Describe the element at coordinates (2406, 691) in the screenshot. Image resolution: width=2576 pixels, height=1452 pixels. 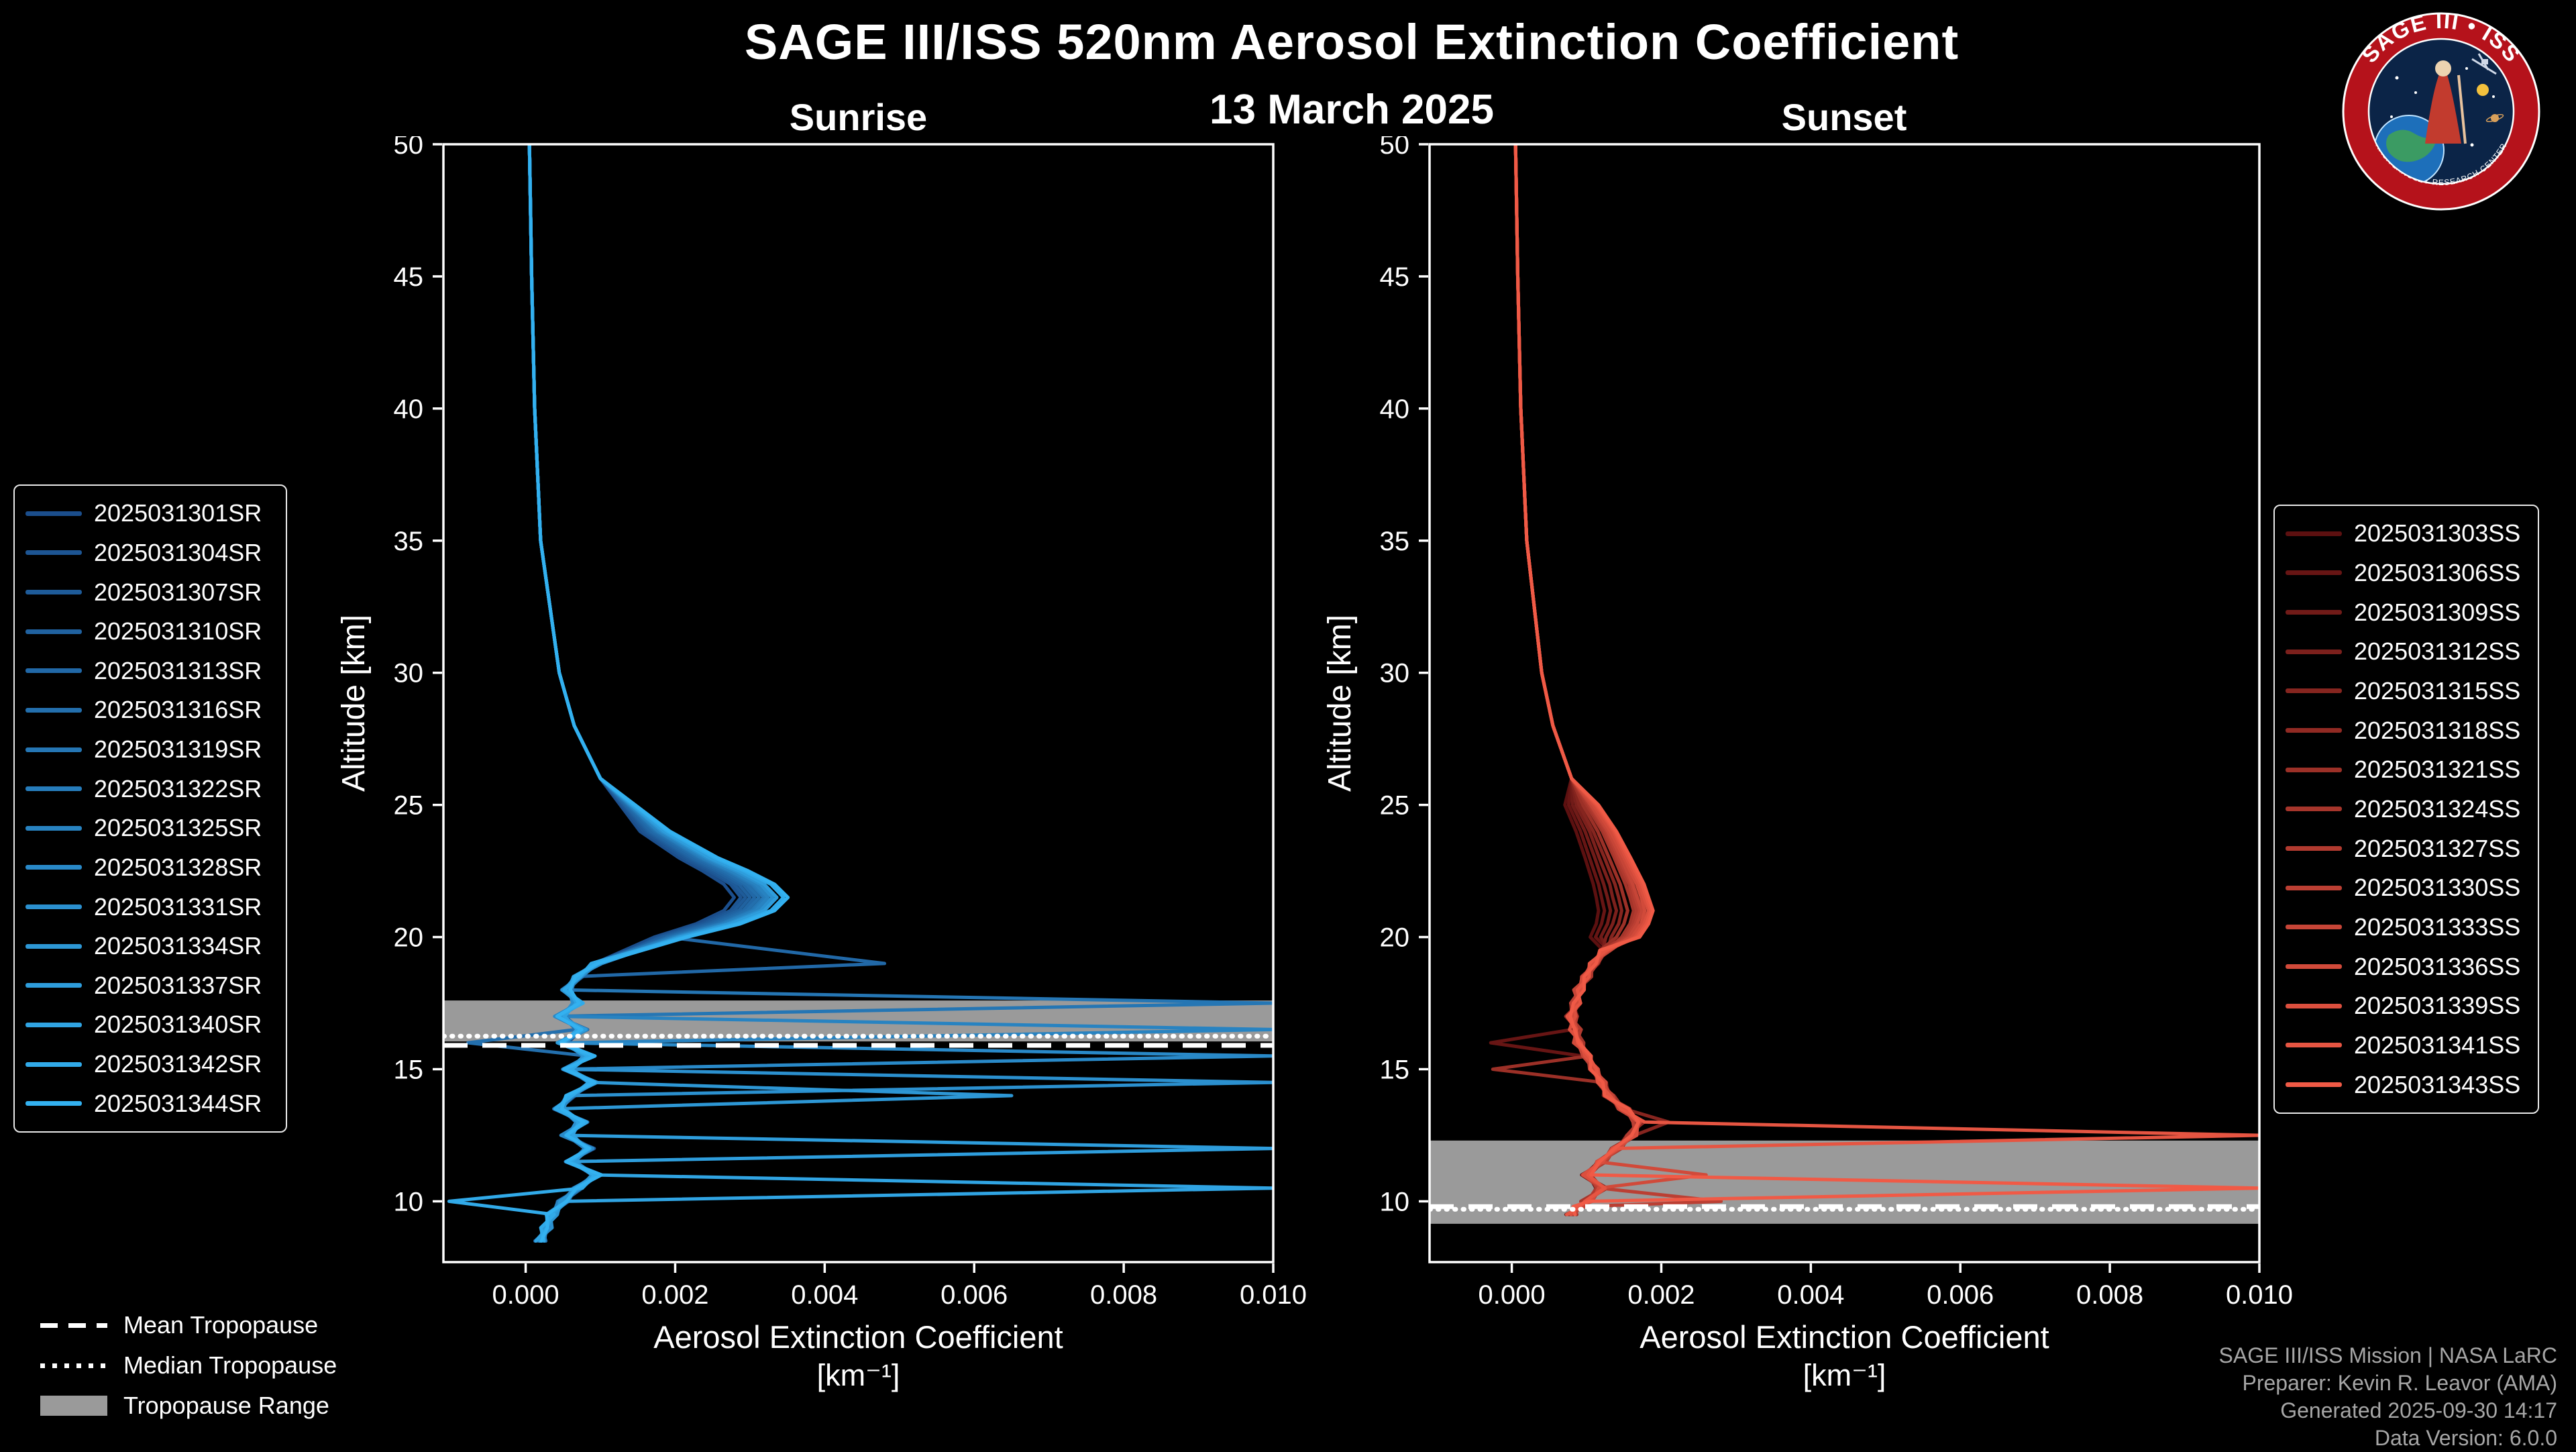
I see `legend-item: 2025031315SS` at that location.